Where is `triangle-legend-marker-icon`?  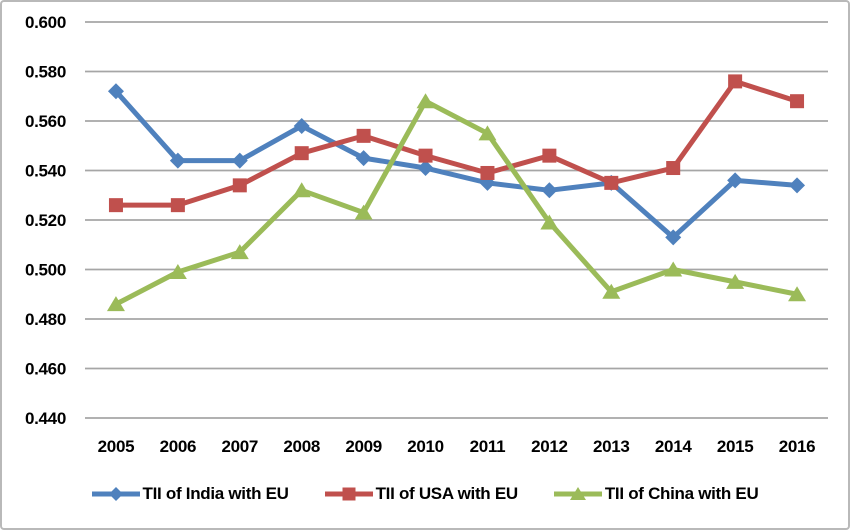
triangle-legend-marker-icon is located at coordinates (577, 493).